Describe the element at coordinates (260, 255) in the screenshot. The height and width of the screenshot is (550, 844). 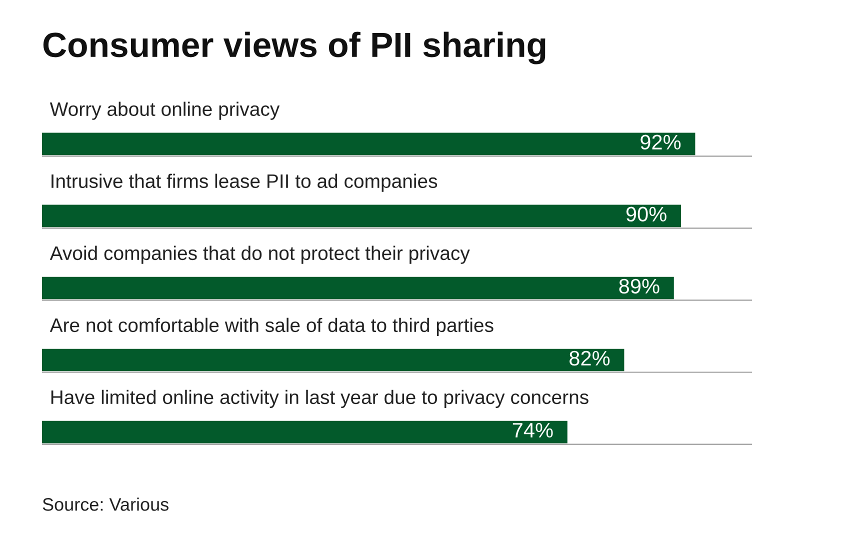
I see `y-tick-label: Avoid companies that do not protect their privacy` at that location.